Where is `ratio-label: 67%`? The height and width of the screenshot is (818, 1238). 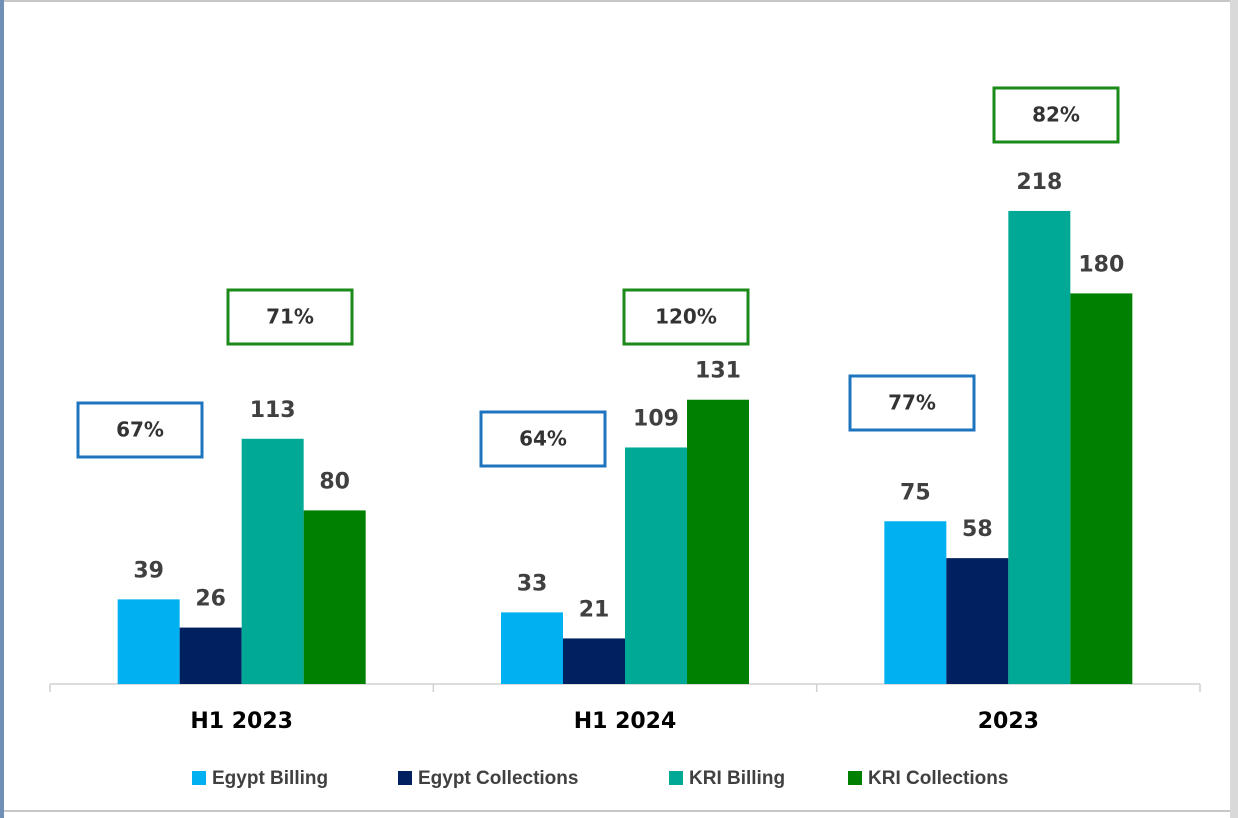
ratio-label: 67% is located at coordinates (140, 430).